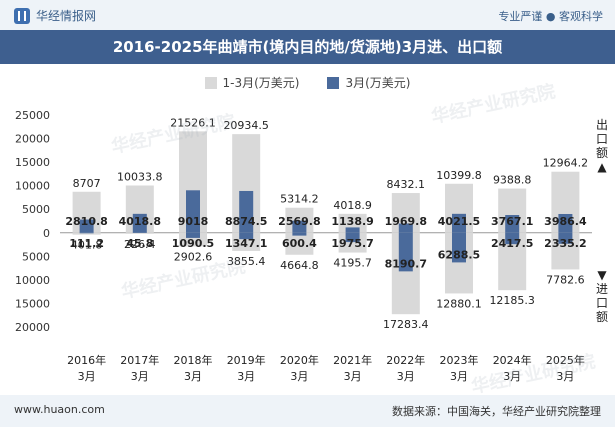  I want to click on export-month-label: 4018.8, so click(140, 221).